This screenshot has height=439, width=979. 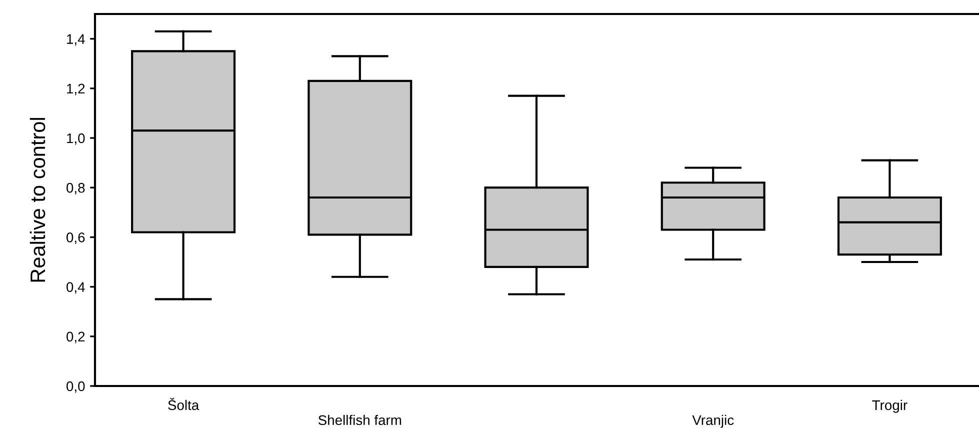 What do you see at coordinates (75, 338) in the screenshot?
I see `y-tick-label: 0,2` at bounding box center [75, 338].